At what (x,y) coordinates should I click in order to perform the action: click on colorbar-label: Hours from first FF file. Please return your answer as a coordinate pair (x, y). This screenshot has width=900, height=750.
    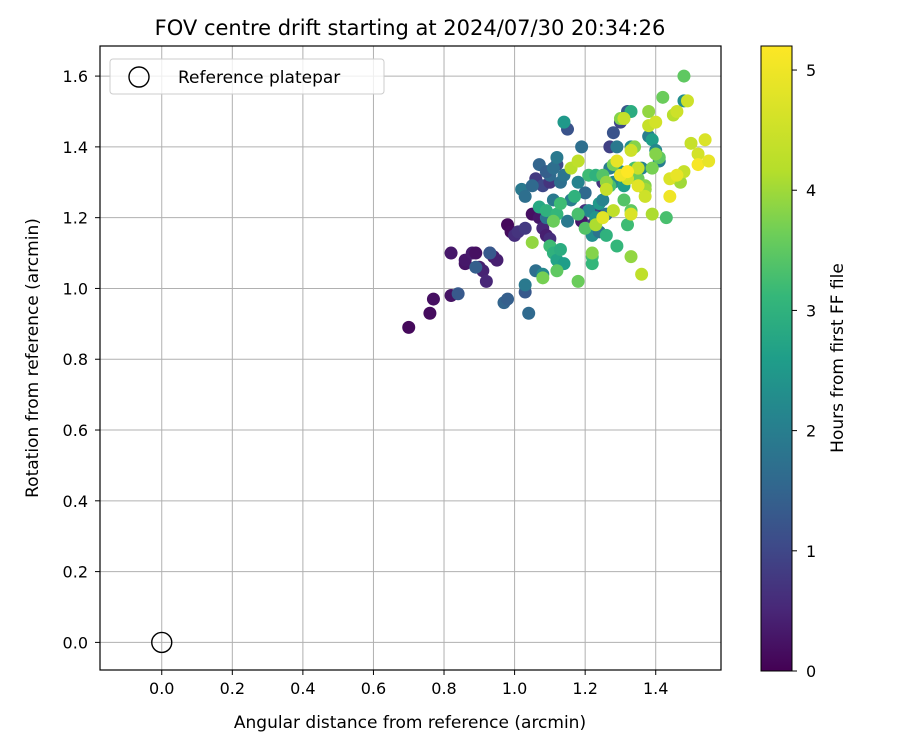
    Looking at the image, I should click on (838, 358).